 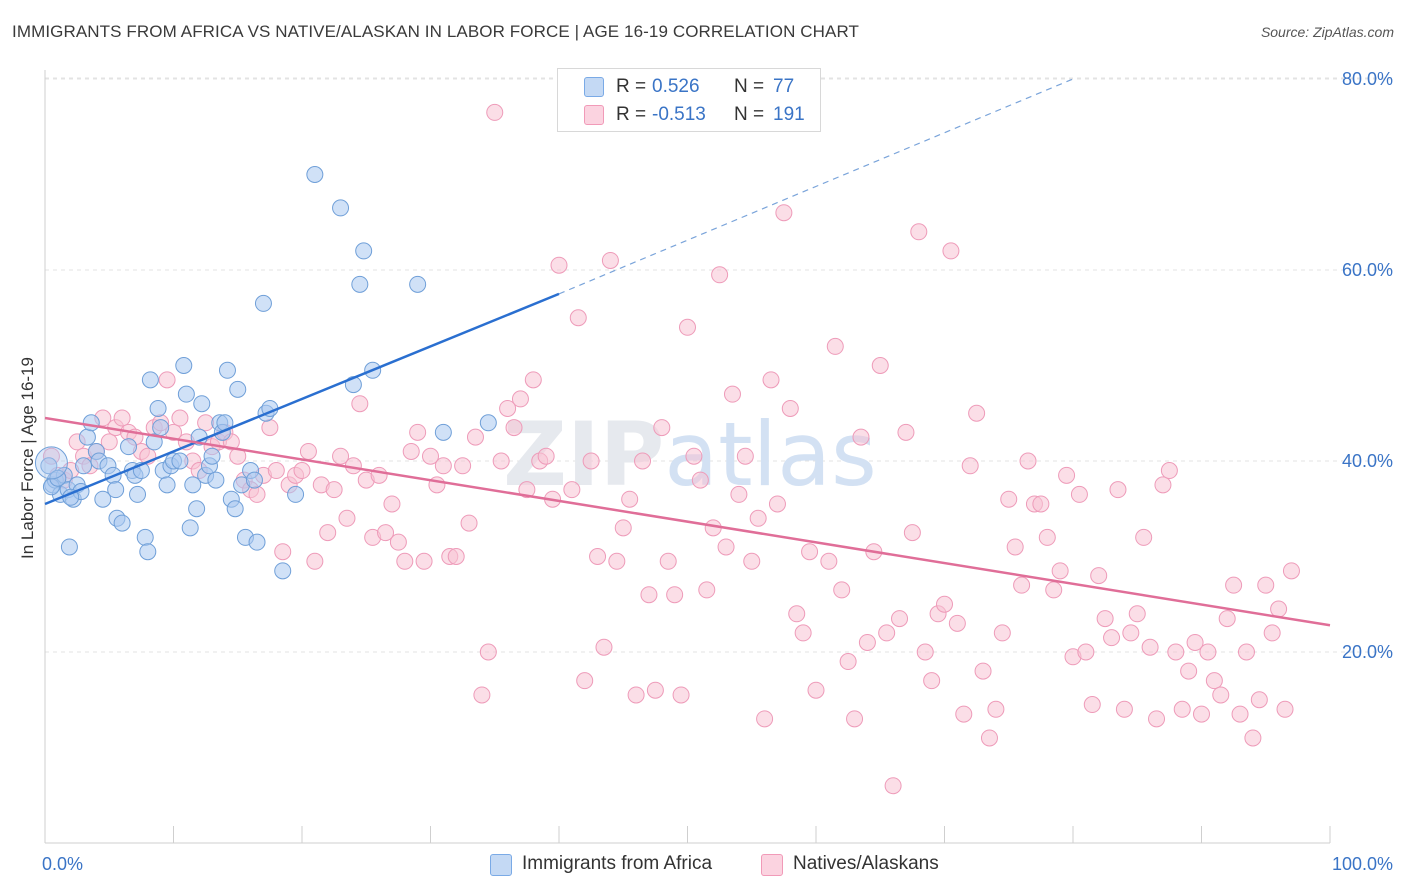 I want to click on x-tick-label-min: 0.0%, so click(x=62, y=864).